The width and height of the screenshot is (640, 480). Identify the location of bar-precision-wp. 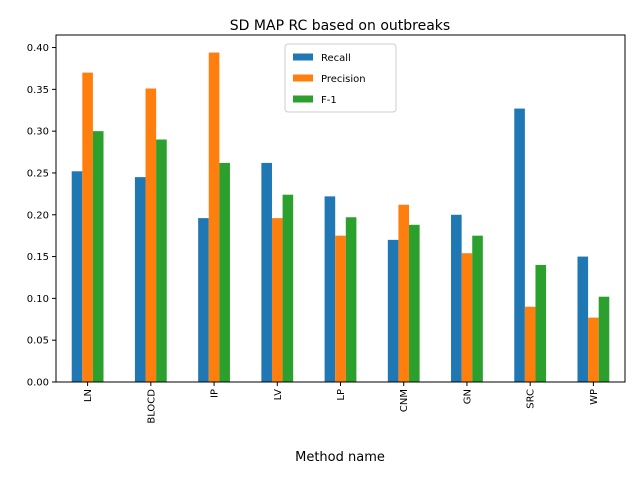
(593, 349).